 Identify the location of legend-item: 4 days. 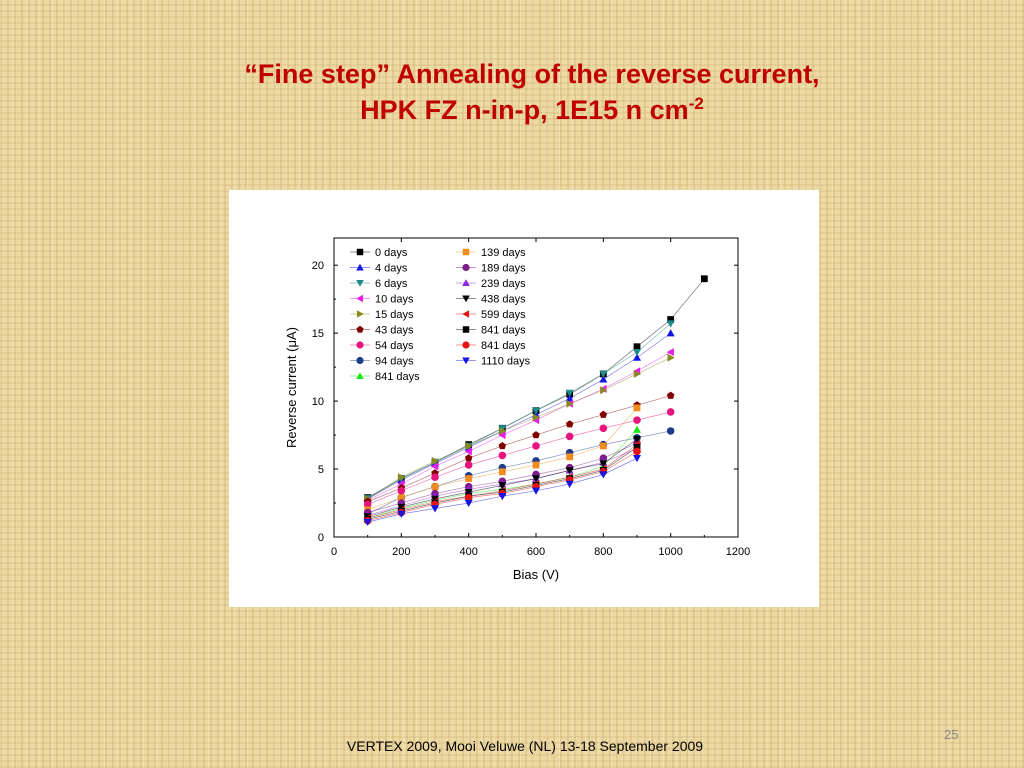
(379, 269).